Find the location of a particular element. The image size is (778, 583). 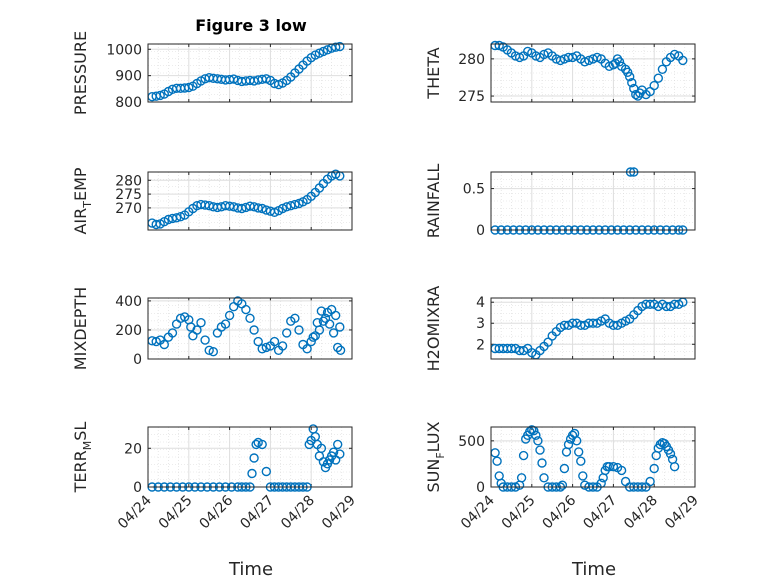

y-axis-label: AIRTEMP is located at coordinates (82, 200).